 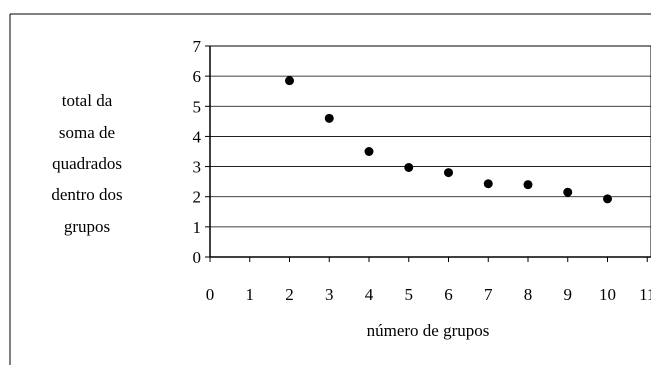 What do you see at coordinates (87, 163) in the screenshot?
I see `ylabel-line-3: quadrados` at bounding box center [87, 163].